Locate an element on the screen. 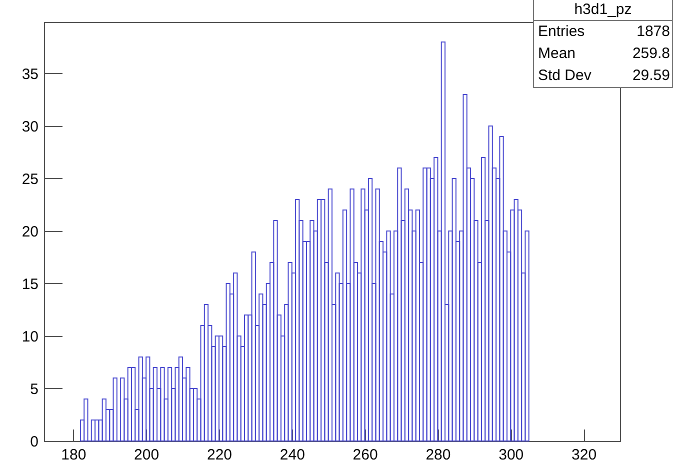 This screenshot has width=673, height=463. annotation: Std Dev is located at coordinates (565, 76).